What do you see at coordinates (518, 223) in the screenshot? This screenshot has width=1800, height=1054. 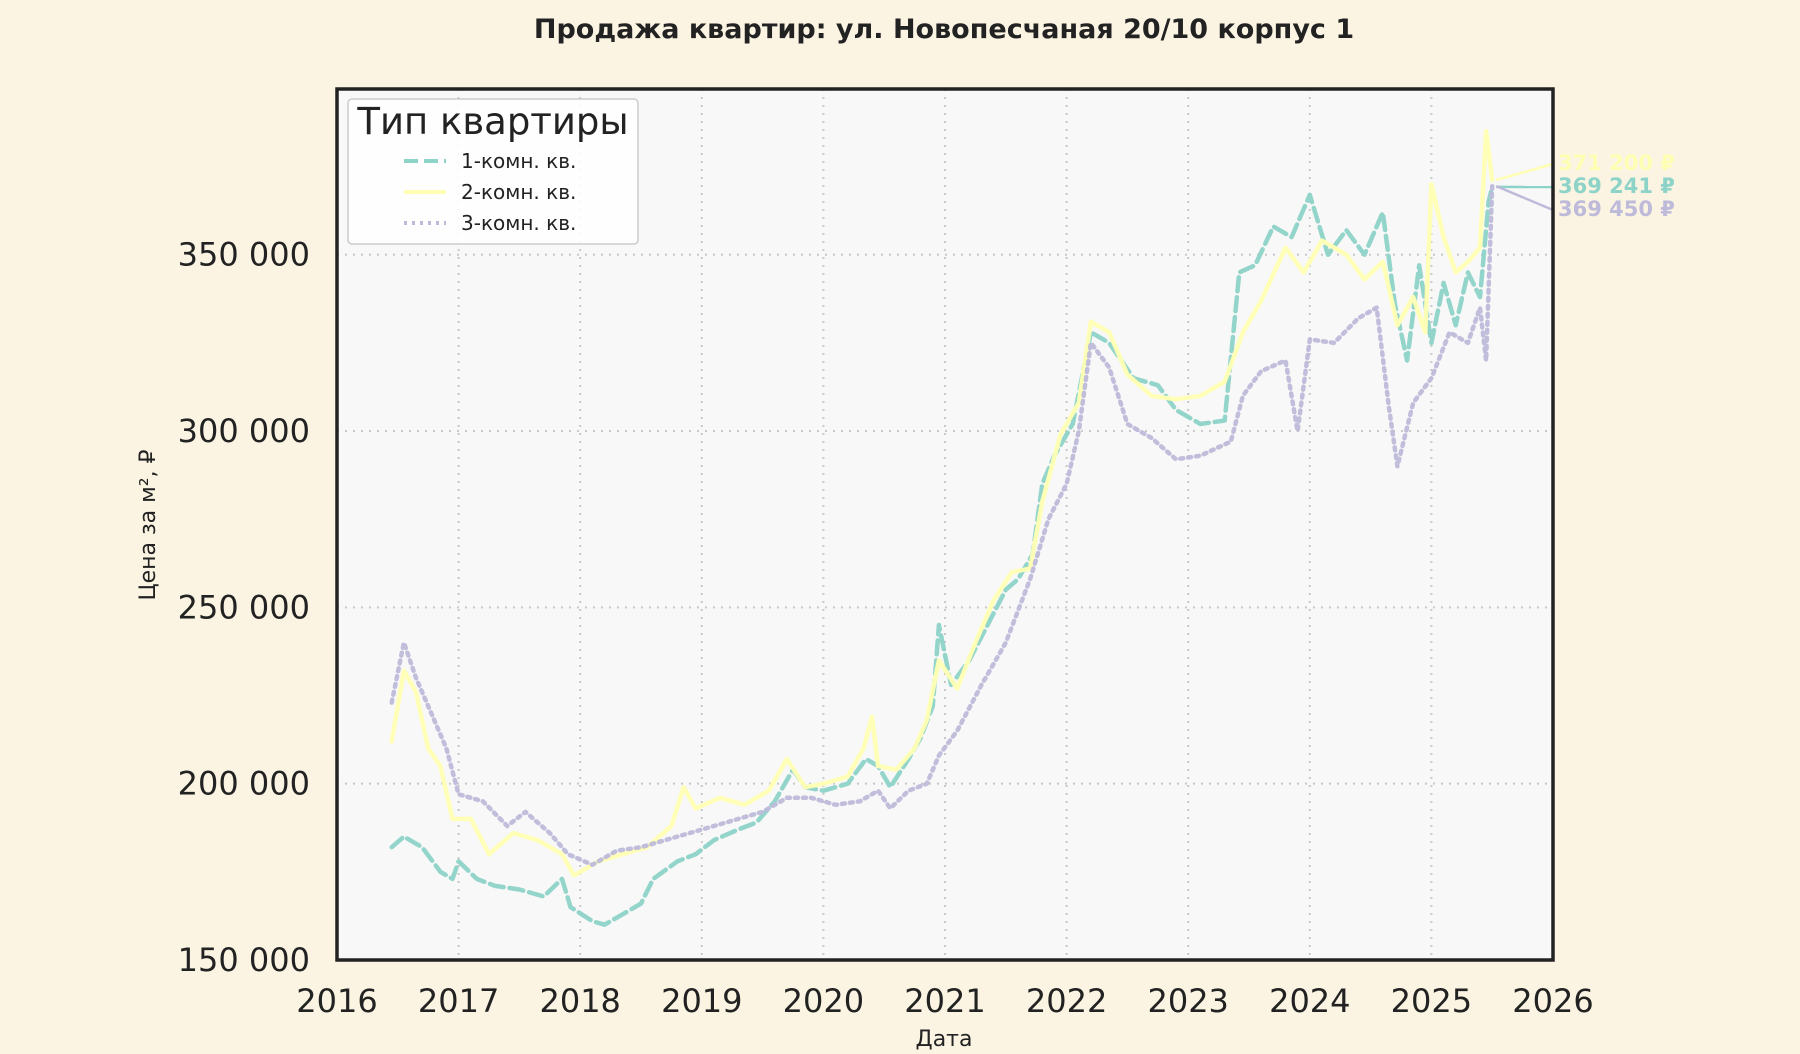 I see `legend-label: 3-комн. кв.` at bounding box center [518, 223].